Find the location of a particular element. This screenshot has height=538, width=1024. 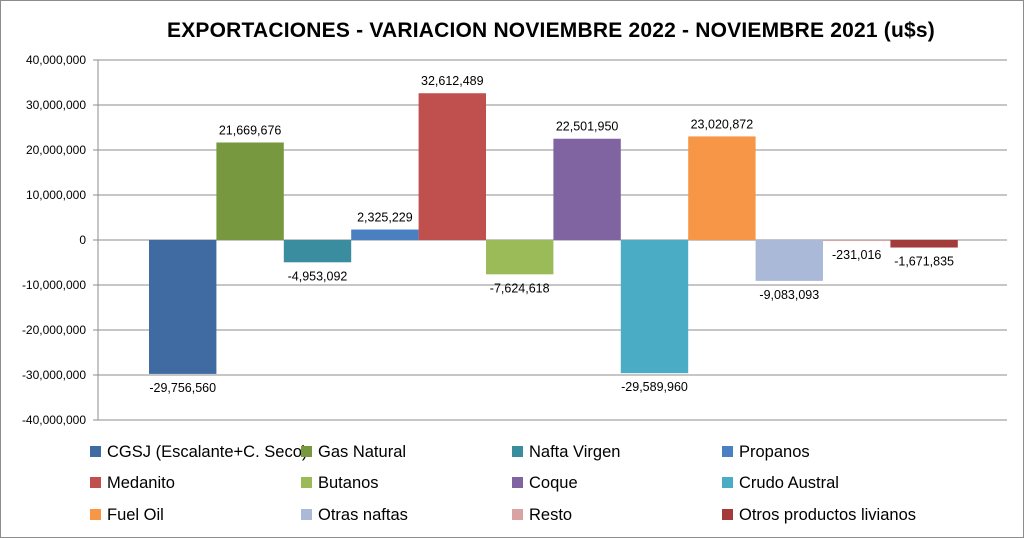

legend-label: Otros productos livianos is located at coordinates (827, 515).